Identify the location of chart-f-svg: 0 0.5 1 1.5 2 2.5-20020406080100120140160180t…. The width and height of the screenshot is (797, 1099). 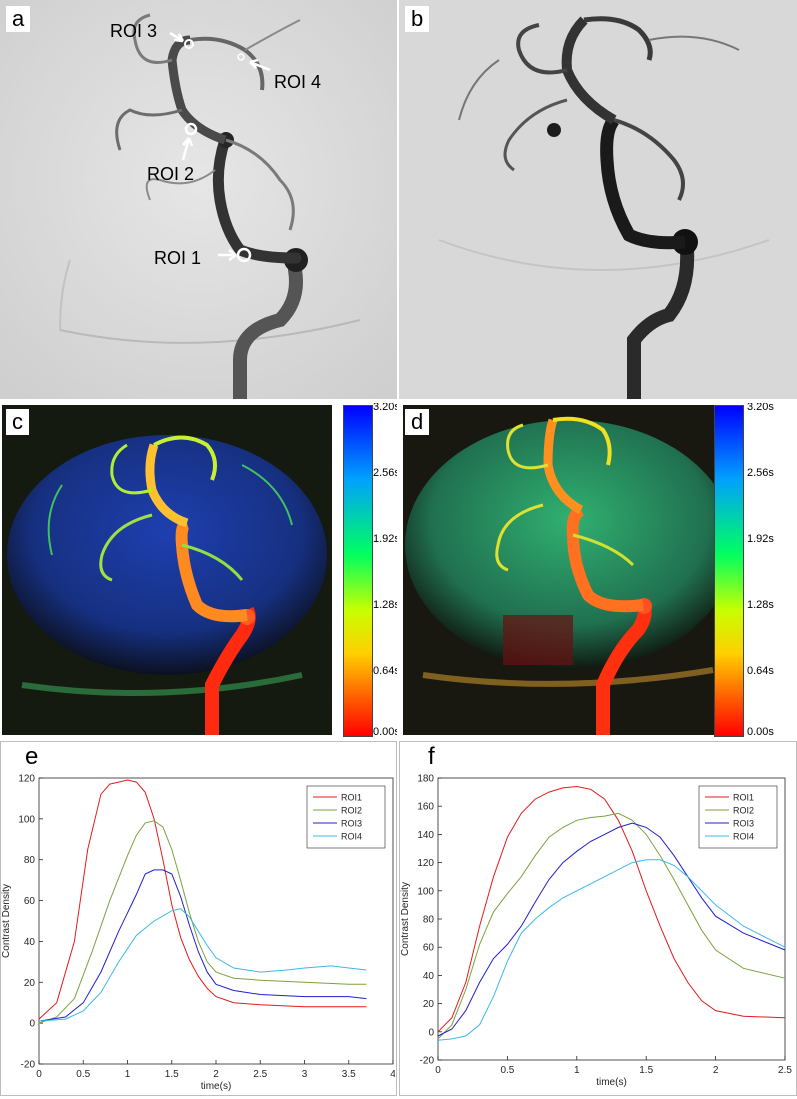
(596, 931).